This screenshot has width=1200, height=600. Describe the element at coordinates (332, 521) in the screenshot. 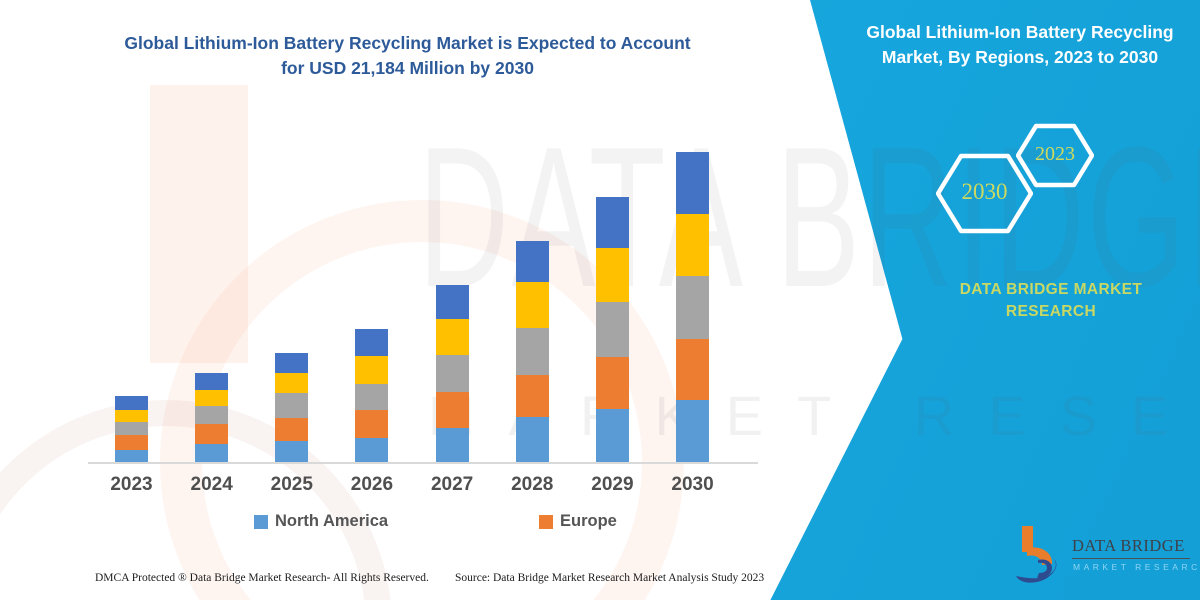

I see `legend-label-north-america: North America` at that location.